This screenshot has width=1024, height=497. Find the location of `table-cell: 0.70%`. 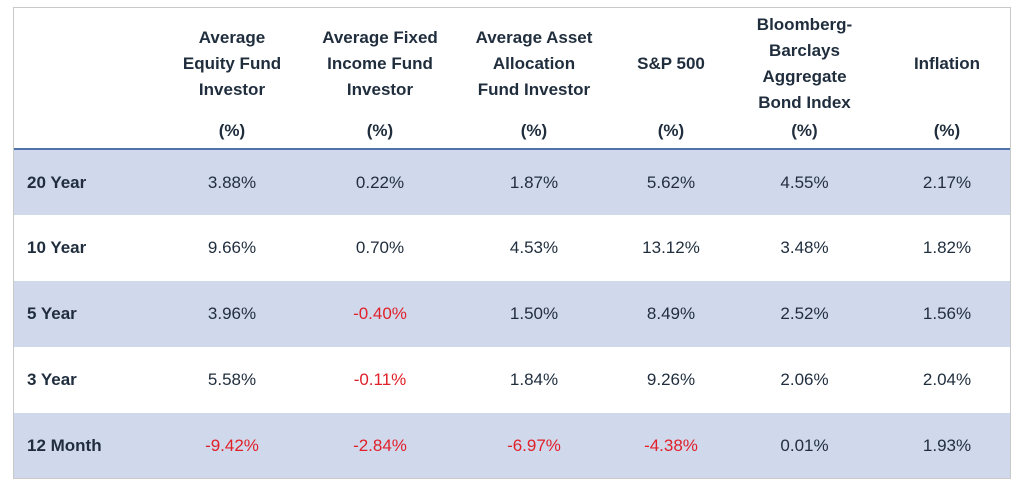

table-cell: 0.70% is located at coordinates (380, 247).